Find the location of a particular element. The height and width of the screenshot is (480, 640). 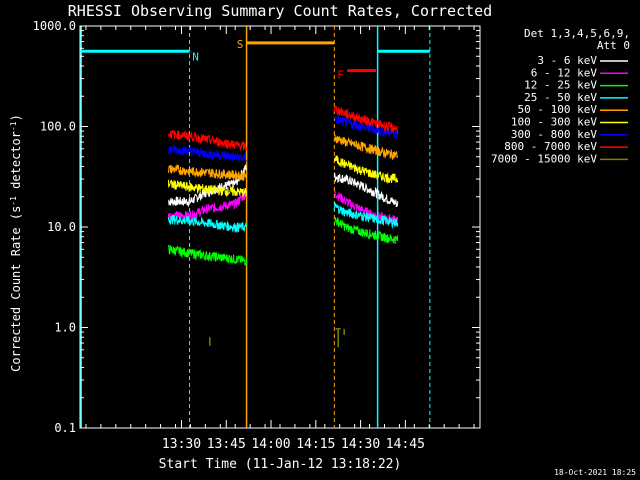

legend-header: Det 1,3,4,5,6,9, is located at coordinates (577, 33).